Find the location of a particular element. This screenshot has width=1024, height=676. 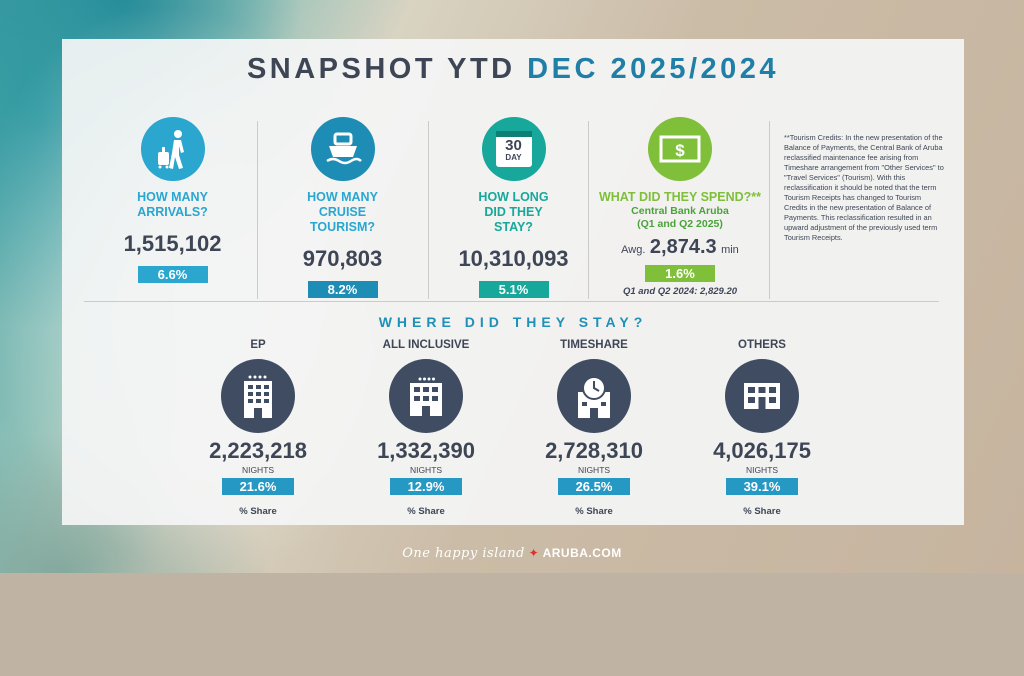

stat-value: 2,874.3 is located at coordinates (683, 247).